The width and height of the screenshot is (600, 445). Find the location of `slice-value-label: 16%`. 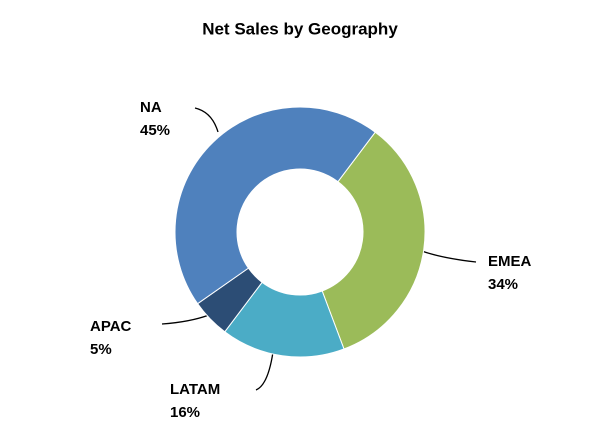

slice-value-label: 16% is located at coordinates (185, 412).